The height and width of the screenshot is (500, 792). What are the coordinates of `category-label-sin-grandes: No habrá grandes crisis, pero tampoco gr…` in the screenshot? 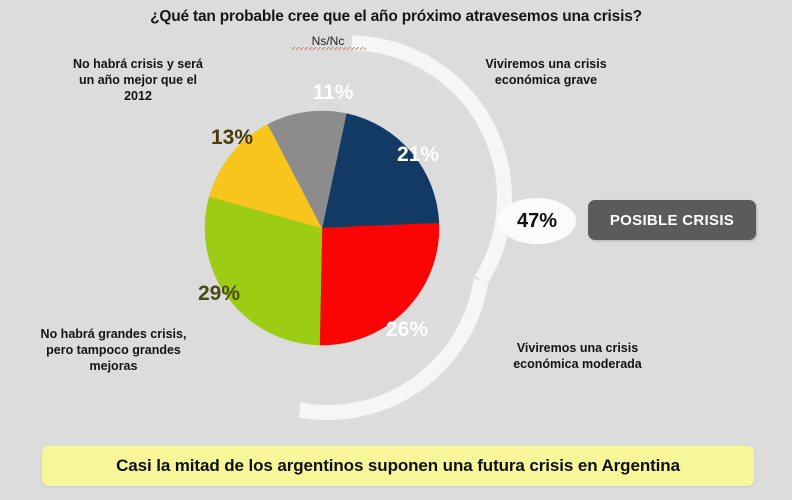 It's located at (113, 350).